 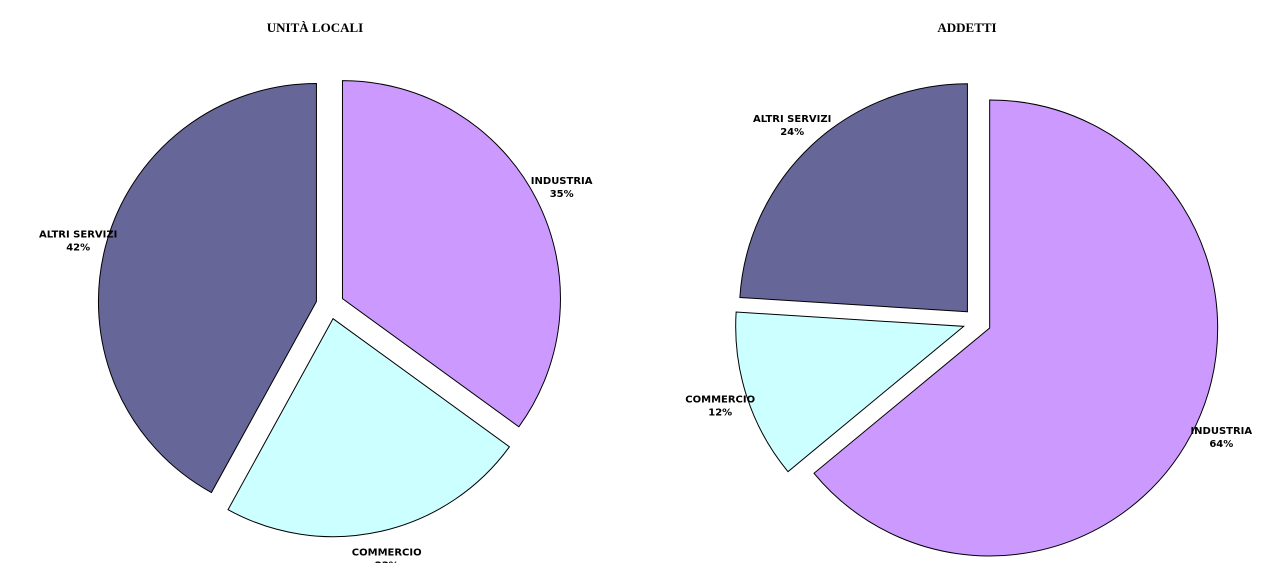 What do you see at coordinates (562, 194) in the screenshot?
I see `slice-label: 35%` at bounding box center [562, 194].